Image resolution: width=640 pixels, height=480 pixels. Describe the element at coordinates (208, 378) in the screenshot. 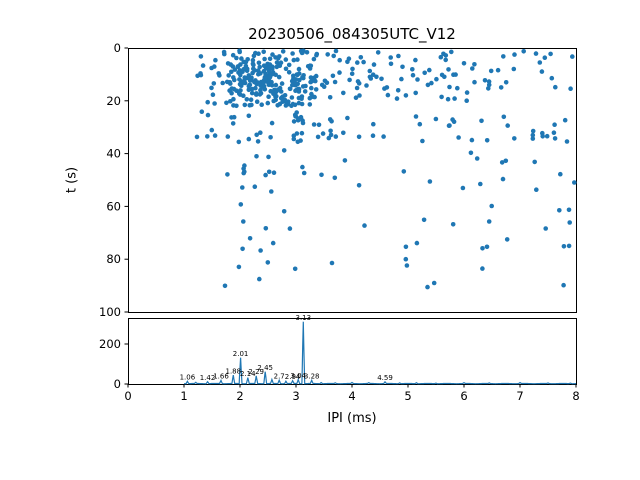

I see `peak-label: 1.42` at that location.